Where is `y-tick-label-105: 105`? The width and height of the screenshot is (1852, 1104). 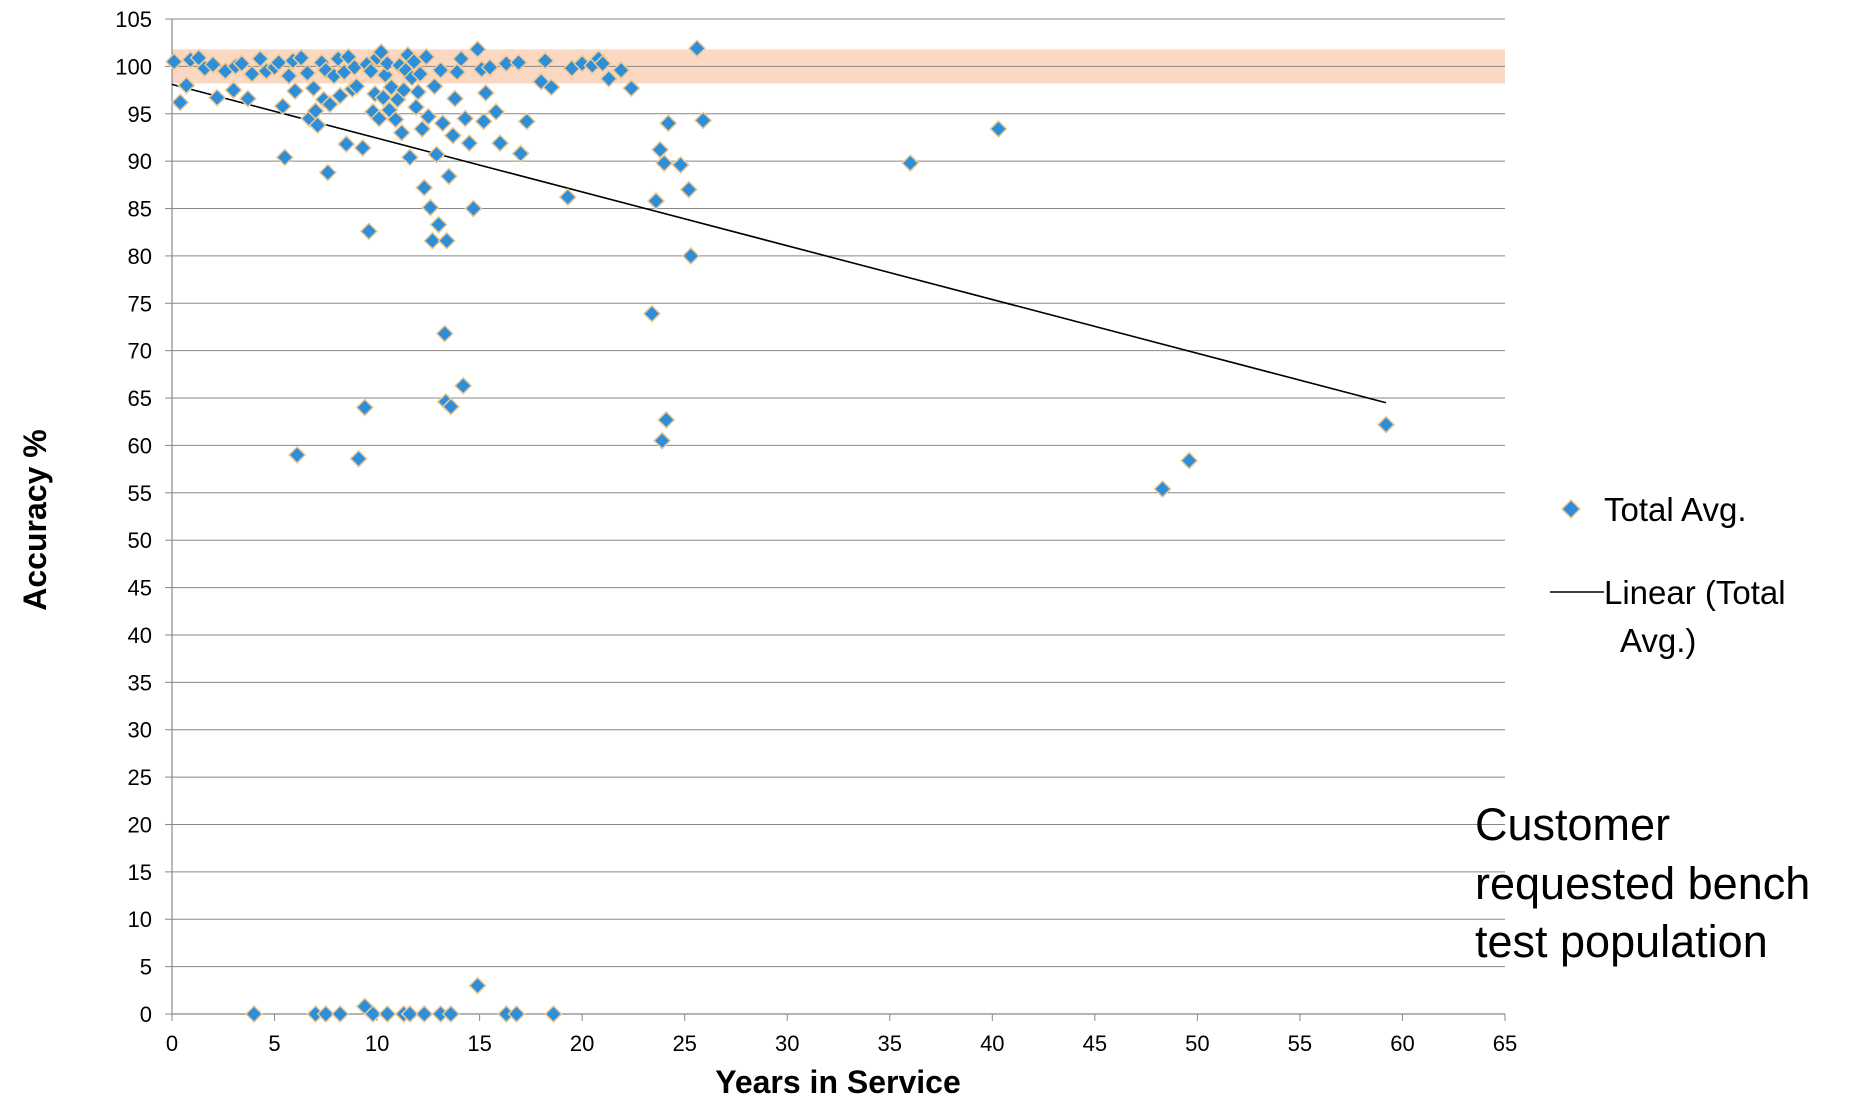 y-tick-label-105: 105 is located at coordinates (133, 19).